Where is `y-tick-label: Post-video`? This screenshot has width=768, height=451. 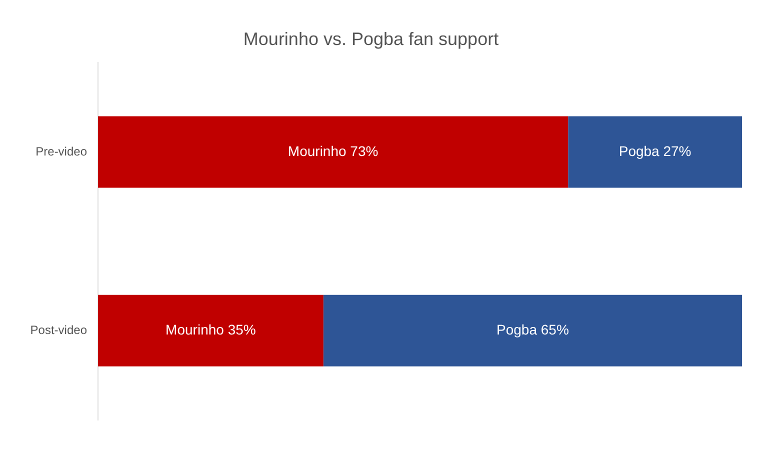
y-tick-label: Post-video is located at coordinates (59, 329).